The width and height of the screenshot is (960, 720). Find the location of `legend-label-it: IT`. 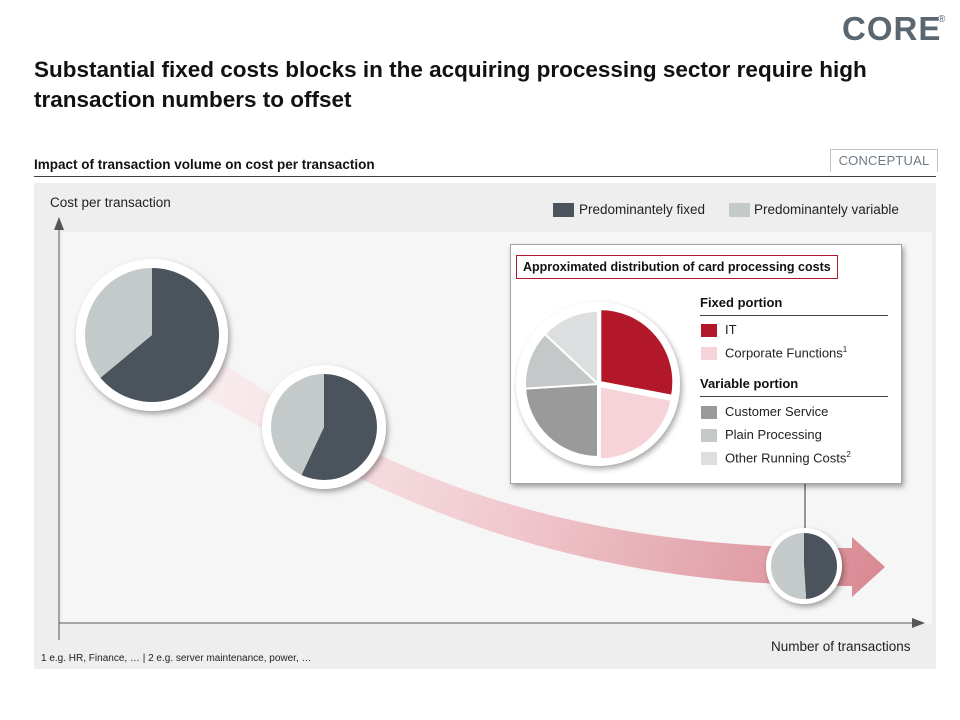

legend-label-it: IT is located at coordinates (731, 329).